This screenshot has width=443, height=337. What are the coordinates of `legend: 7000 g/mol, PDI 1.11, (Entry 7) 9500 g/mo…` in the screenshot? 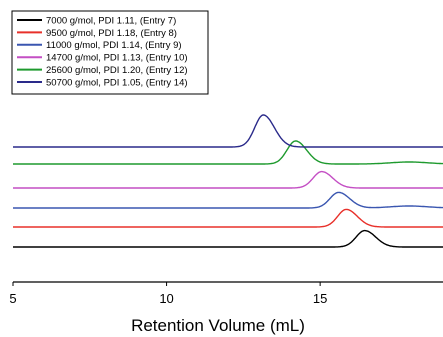 It's located at (110, 52).